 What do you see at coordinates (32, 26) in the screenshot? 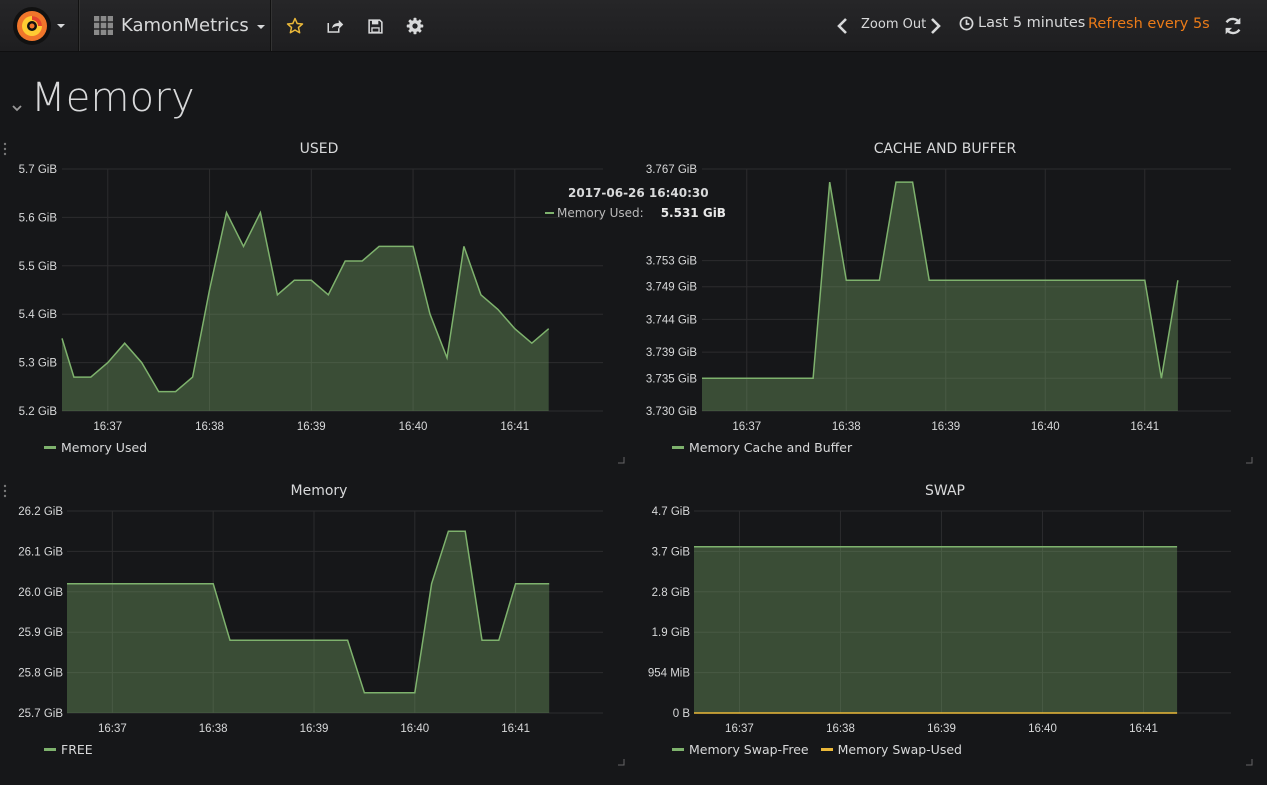
I see `grafana-logo-icon` at bounding box center [32, 26].